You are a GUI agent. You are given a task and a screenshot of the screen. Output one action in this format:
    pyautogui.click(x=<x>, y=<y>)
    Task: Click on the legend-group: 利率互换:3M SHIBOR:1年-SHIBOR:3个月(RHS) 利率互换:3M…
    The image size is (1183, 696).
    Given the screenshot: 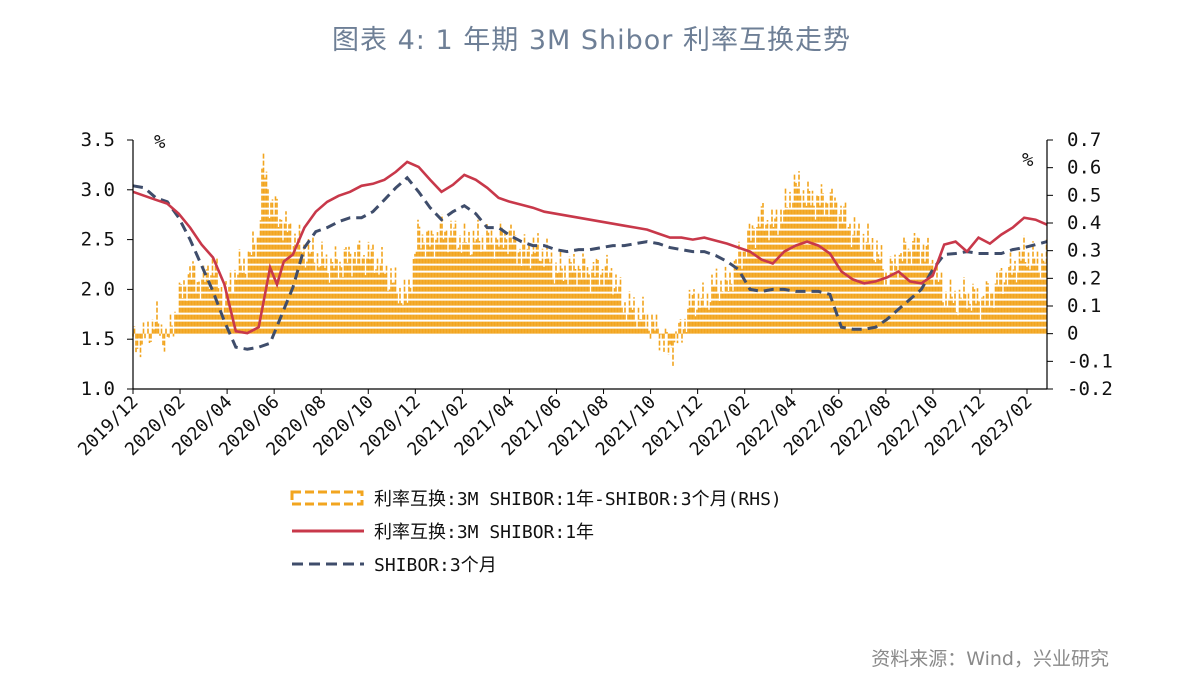 What is the action you would take?
    pyautogui.click(x=536, y=532)
    